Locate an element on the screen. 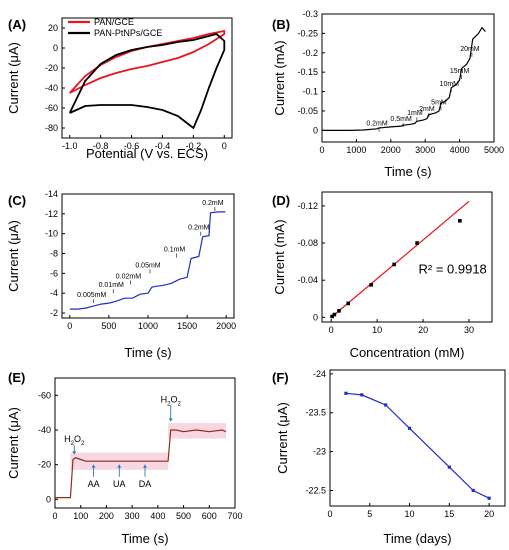 The height and width of the screenshot is (550, 509). fit-line is located at coordinates (400, 259).